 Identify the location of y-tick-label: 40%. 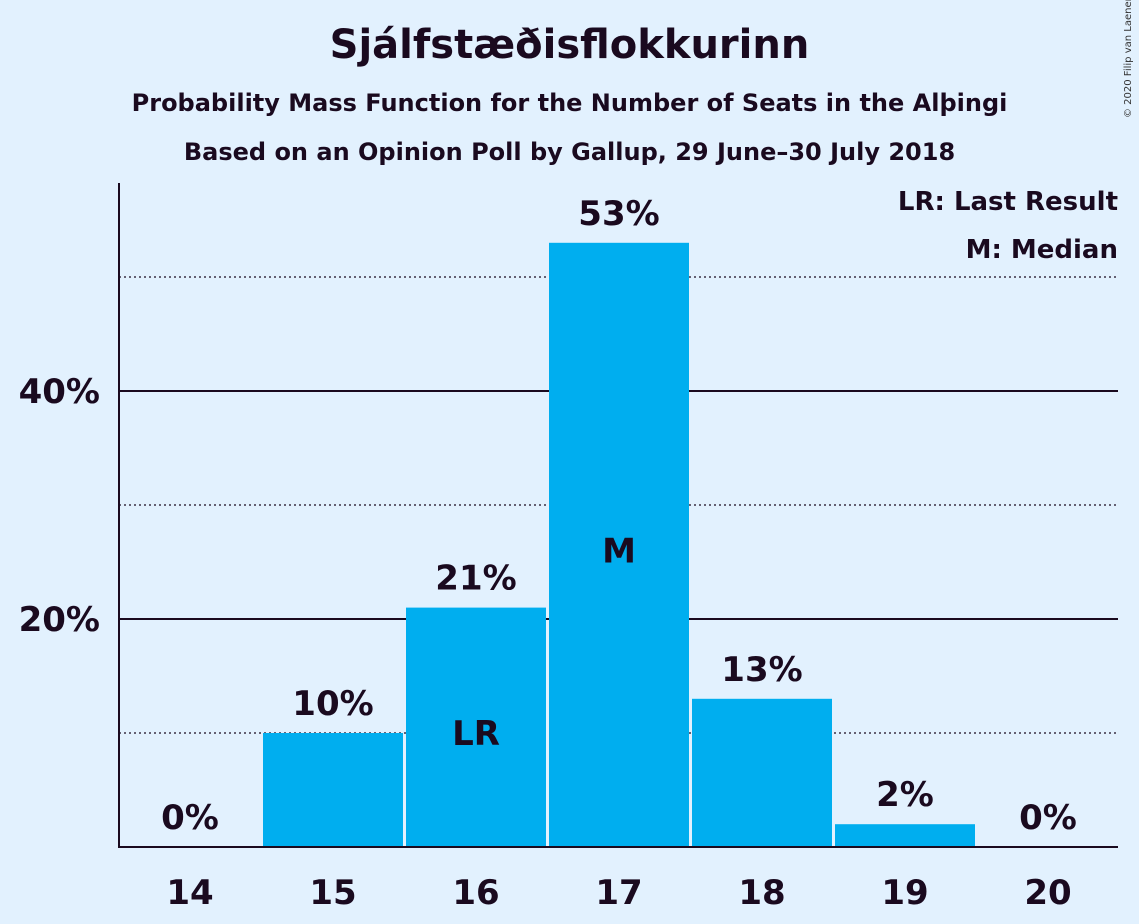
(59, 392).